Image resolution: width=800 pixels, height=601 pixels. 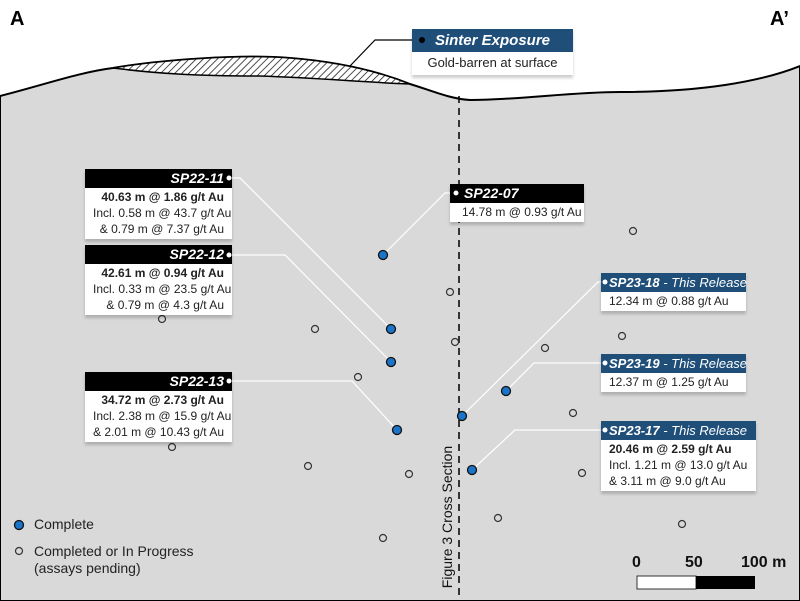 What do you see at coordinates (517, 193) in the screenshot?
I see `hole-id: SP22-07` at bounding box center [517, 193].